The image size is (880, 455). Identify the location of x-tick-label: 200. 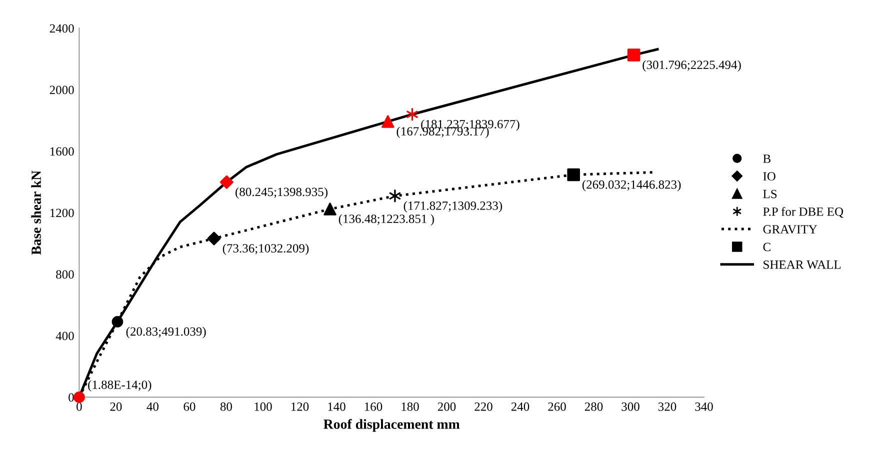
(447, 406).